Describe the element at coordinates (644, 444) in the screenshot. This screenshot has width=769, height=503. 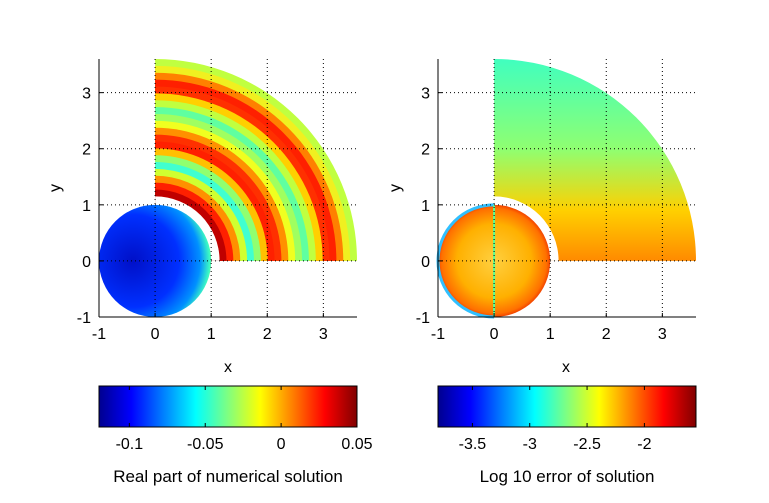
I see `colorbar-tick-label: -2` at that location.